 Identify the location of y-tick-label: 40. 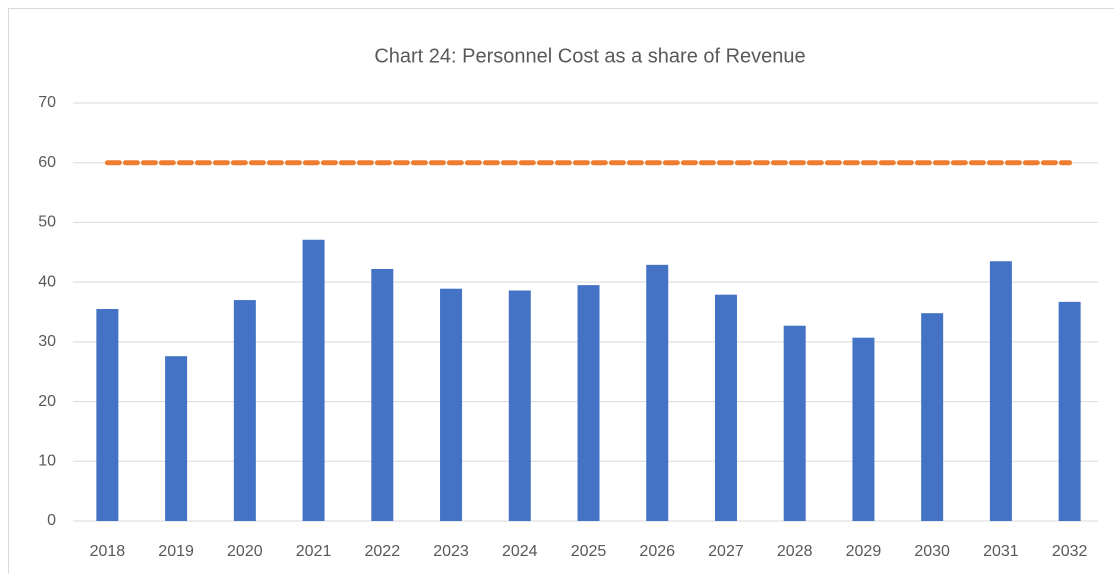
(47, 281).